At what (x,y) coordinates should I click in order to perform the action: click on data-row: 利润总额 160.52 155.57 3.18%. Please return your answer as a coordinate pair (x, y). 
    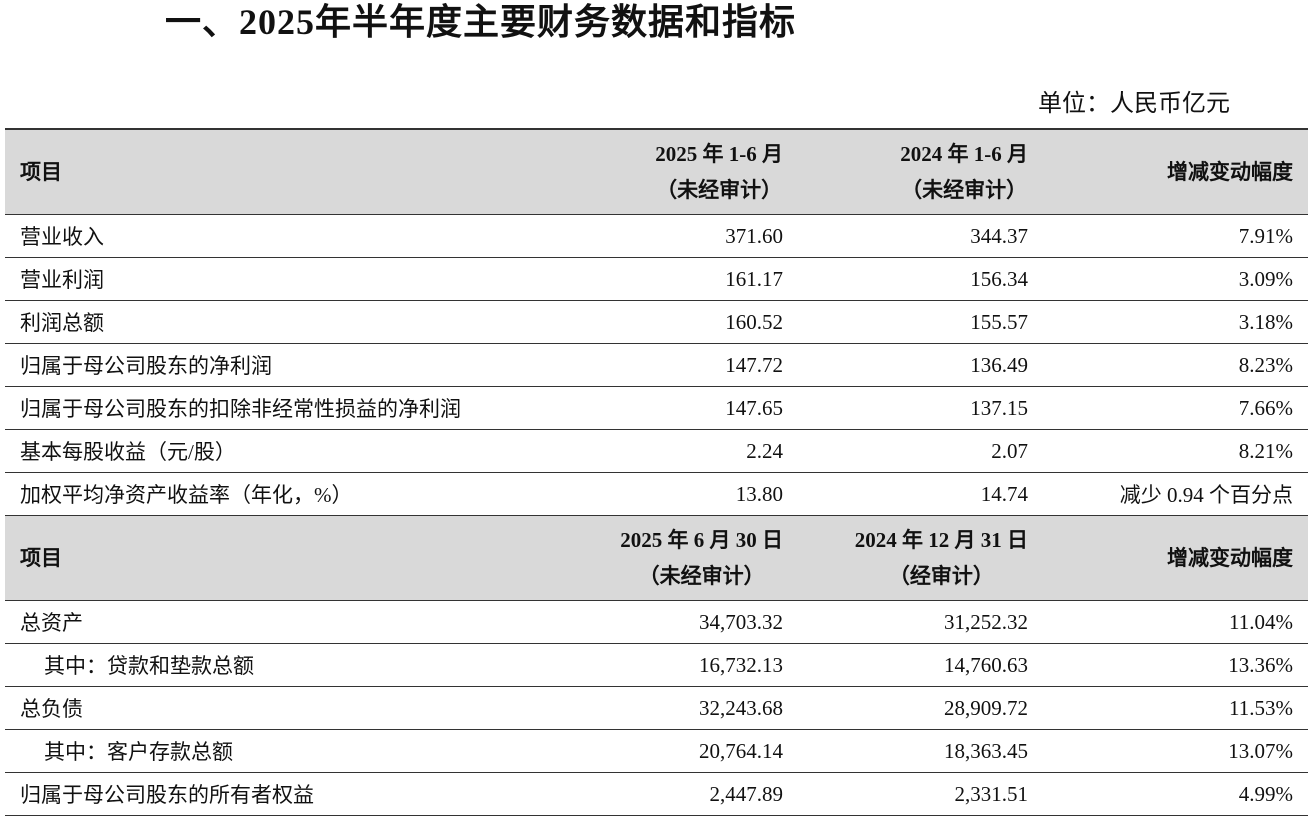
    Looking at the image, I should click on (656, 322).